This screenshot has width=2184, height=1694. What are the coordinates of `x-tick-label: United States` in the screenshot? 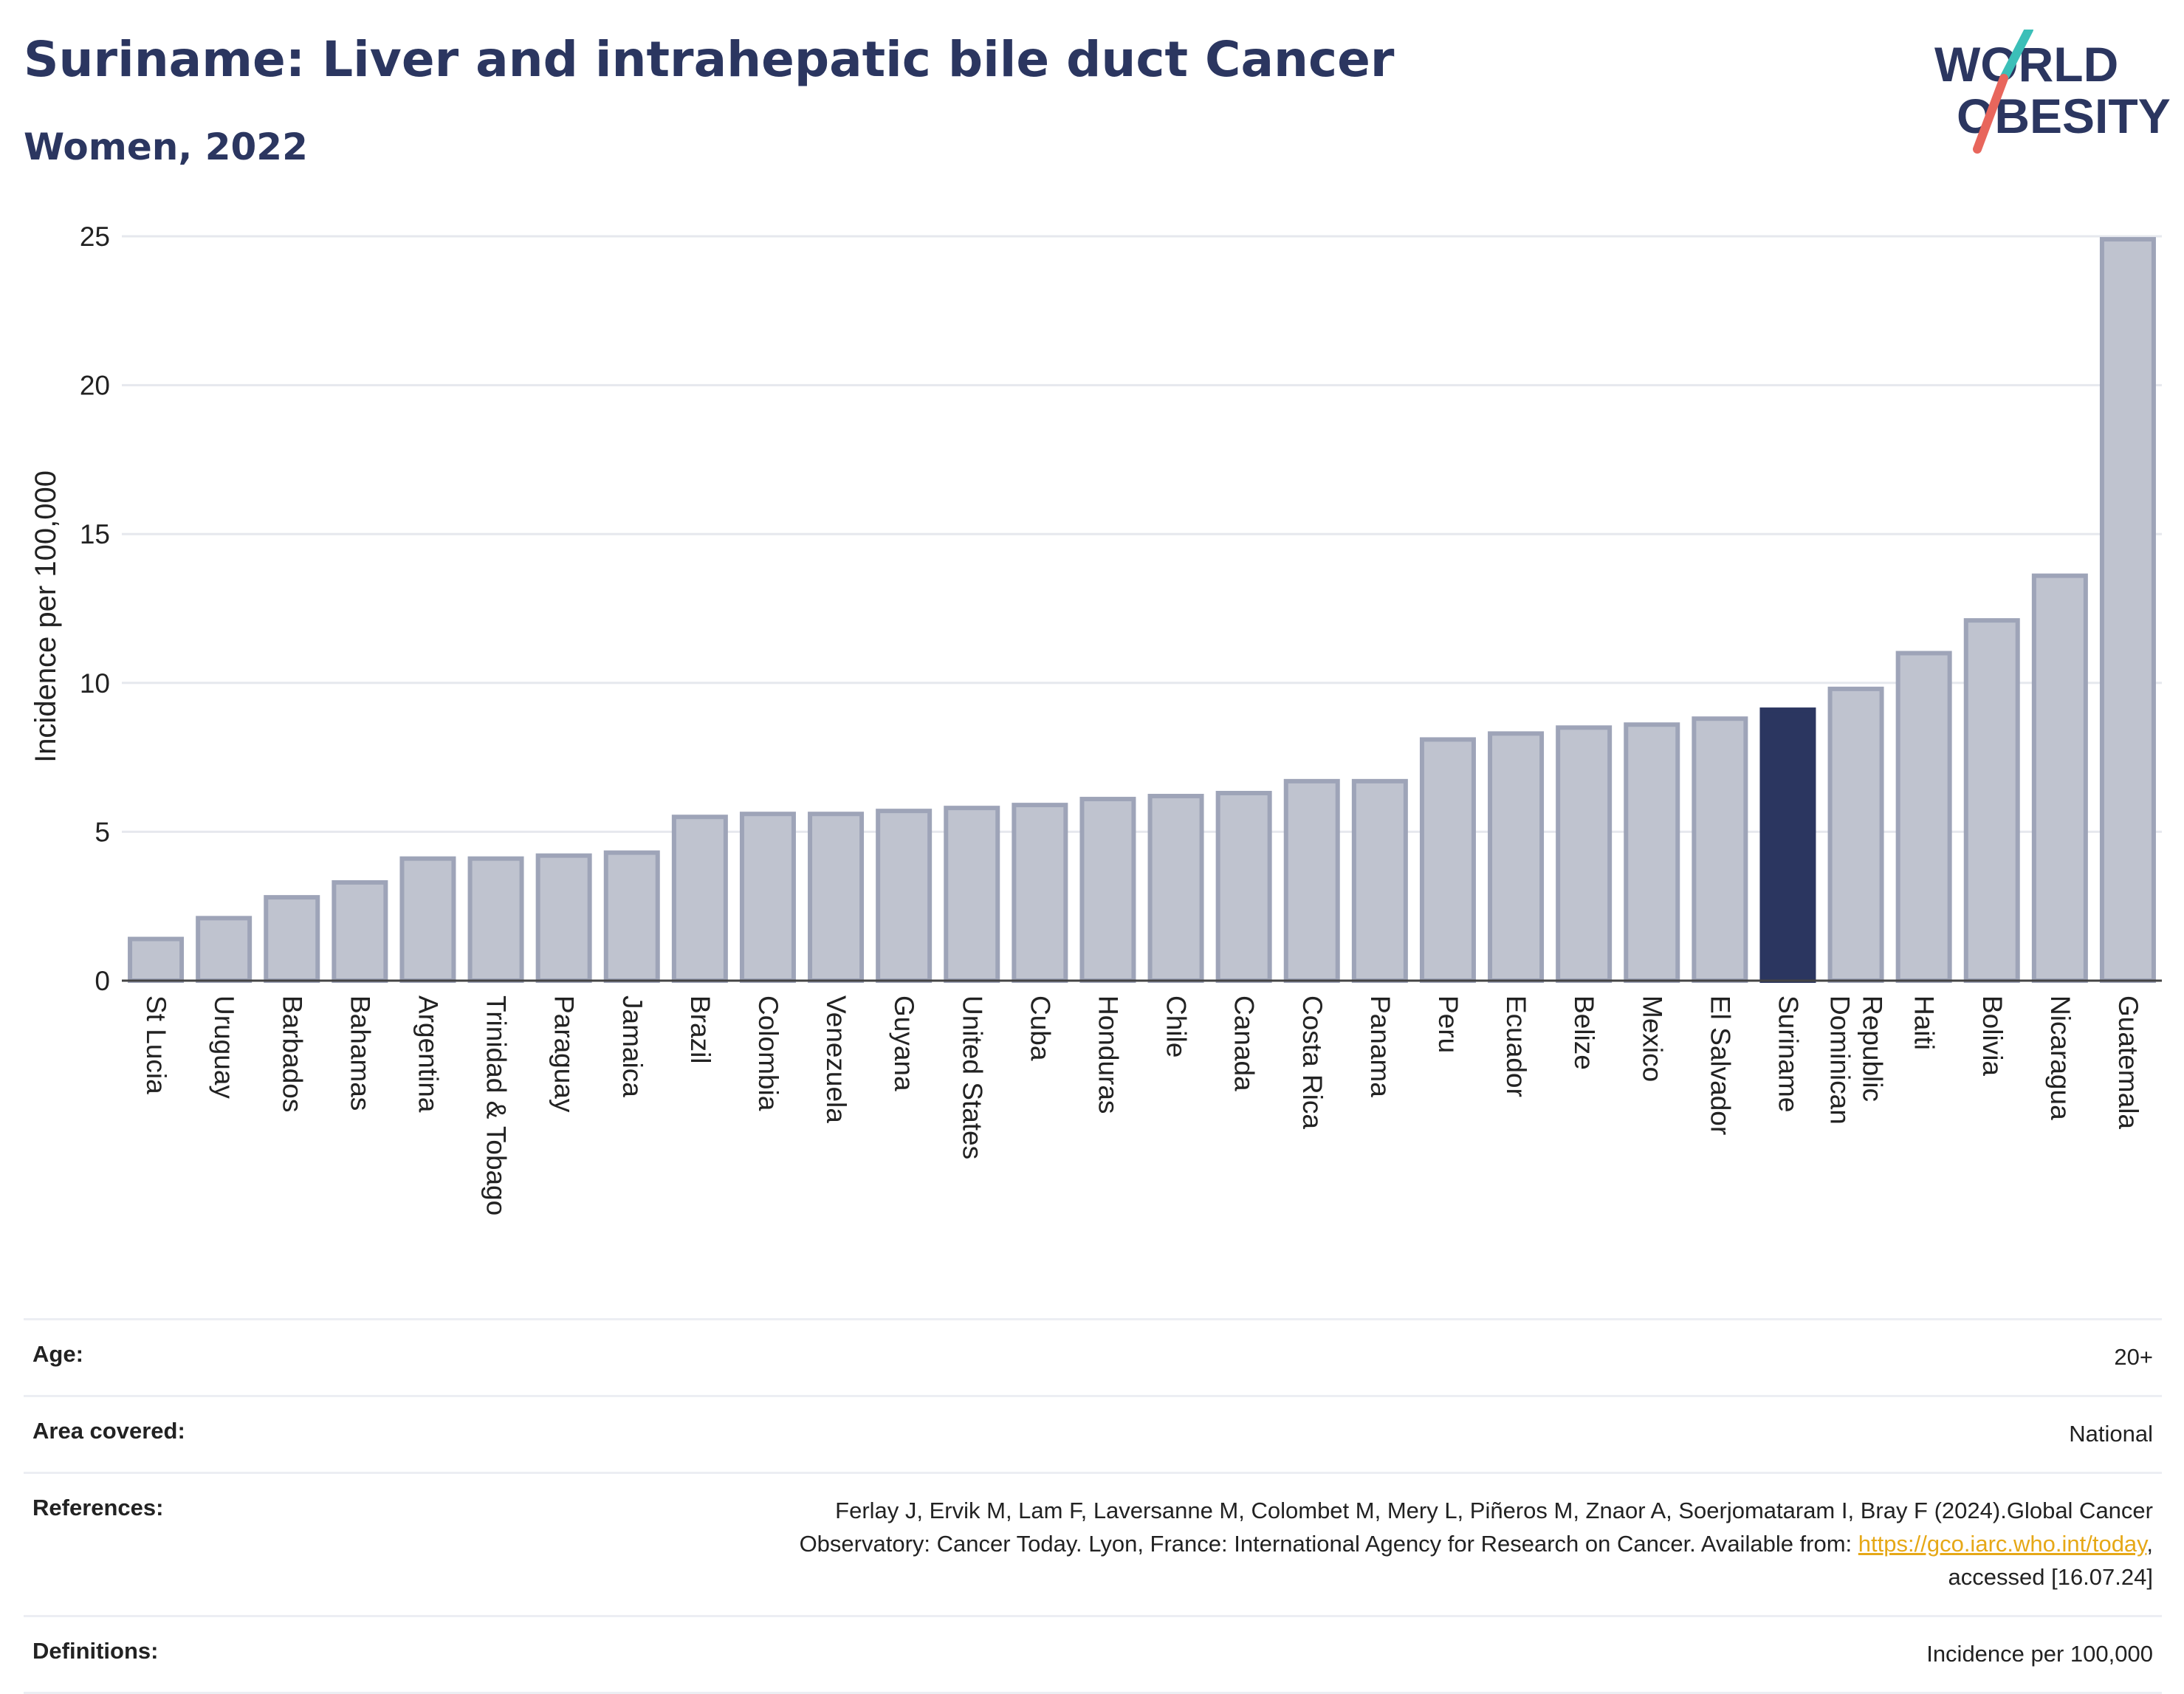 It's located at (972, 1077).